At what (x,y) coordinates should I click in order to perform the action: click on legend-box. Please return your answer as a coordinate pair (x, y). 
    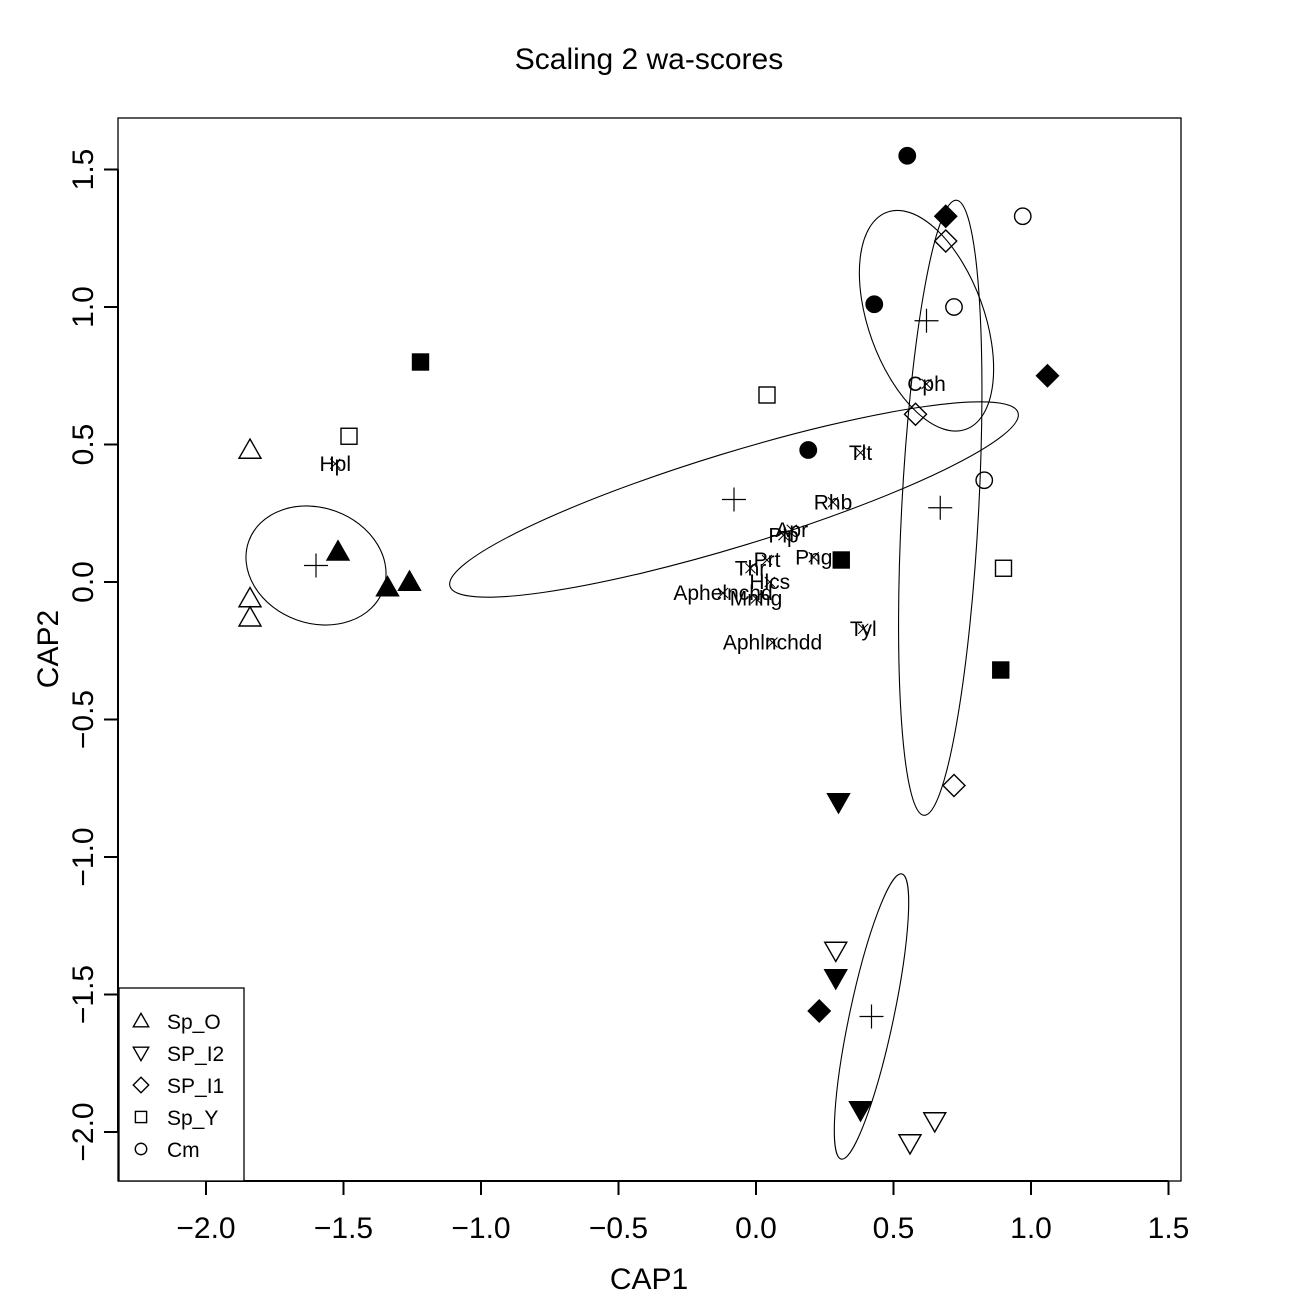
    Looking at the image, I should click on (181, 1084).